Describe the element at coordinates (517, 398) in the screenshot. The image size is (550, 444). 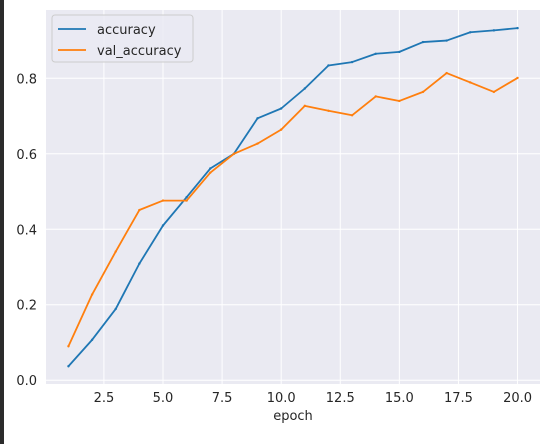
I see `x-tick-label: 20.0` at that location.